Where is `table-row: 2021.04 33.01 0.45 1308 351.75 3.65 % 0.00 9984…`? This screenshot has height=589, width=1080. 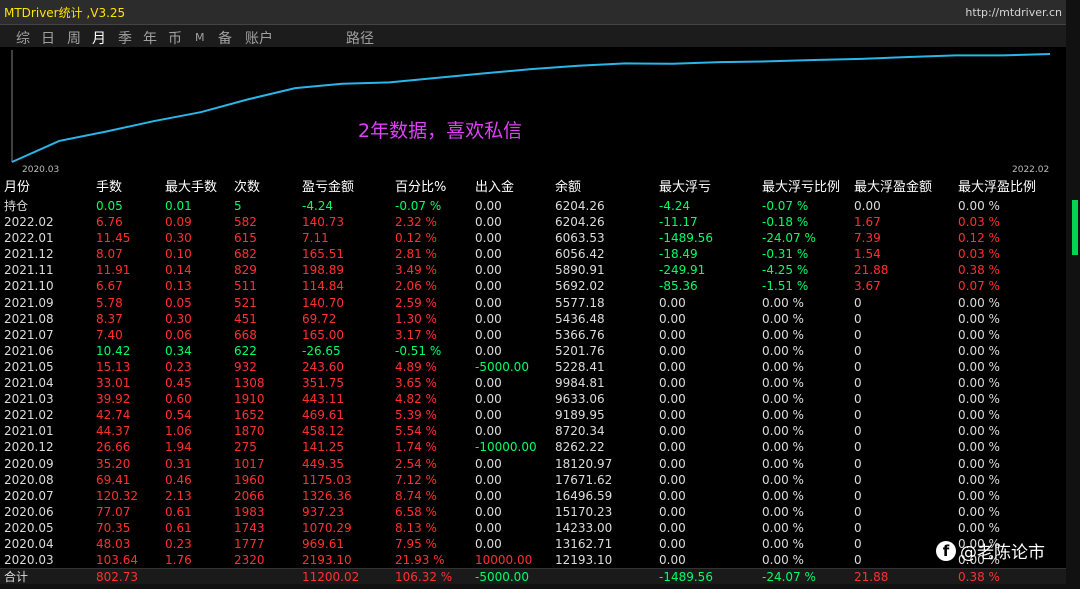 table-row: 2021.04 33.01 0.45 1308 351.75 3.65 % 0.00 9984… is located at coordinates (533, 383).